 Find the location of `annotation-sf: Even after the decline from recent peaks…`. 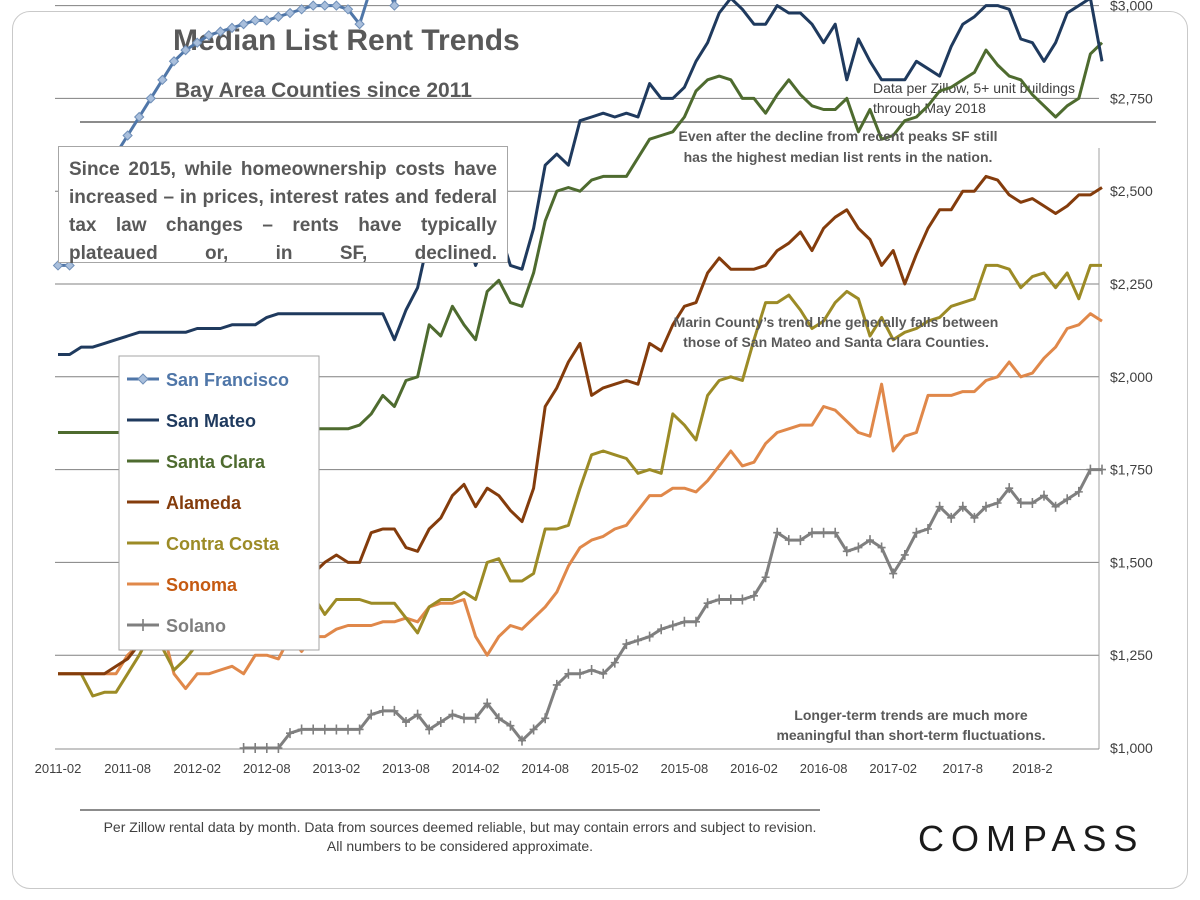

annotation-sf: Even after the decline from recent peaks… is located at coordinates (838, 146).